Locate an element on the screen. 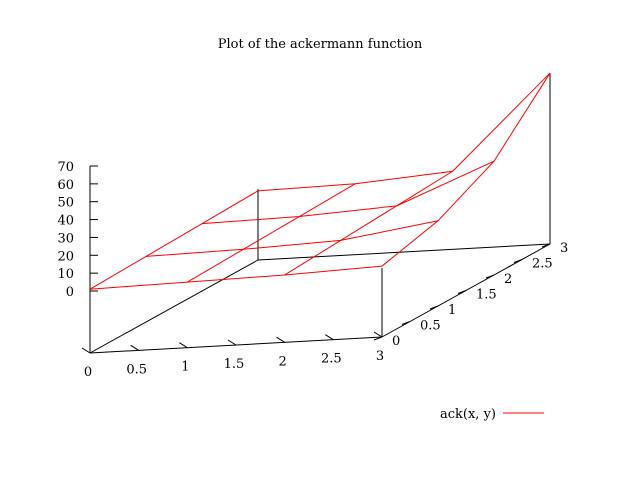 This screenshot has height=480, width=640. x-tick-label: 2.5 is located at coordinates (331, 359).